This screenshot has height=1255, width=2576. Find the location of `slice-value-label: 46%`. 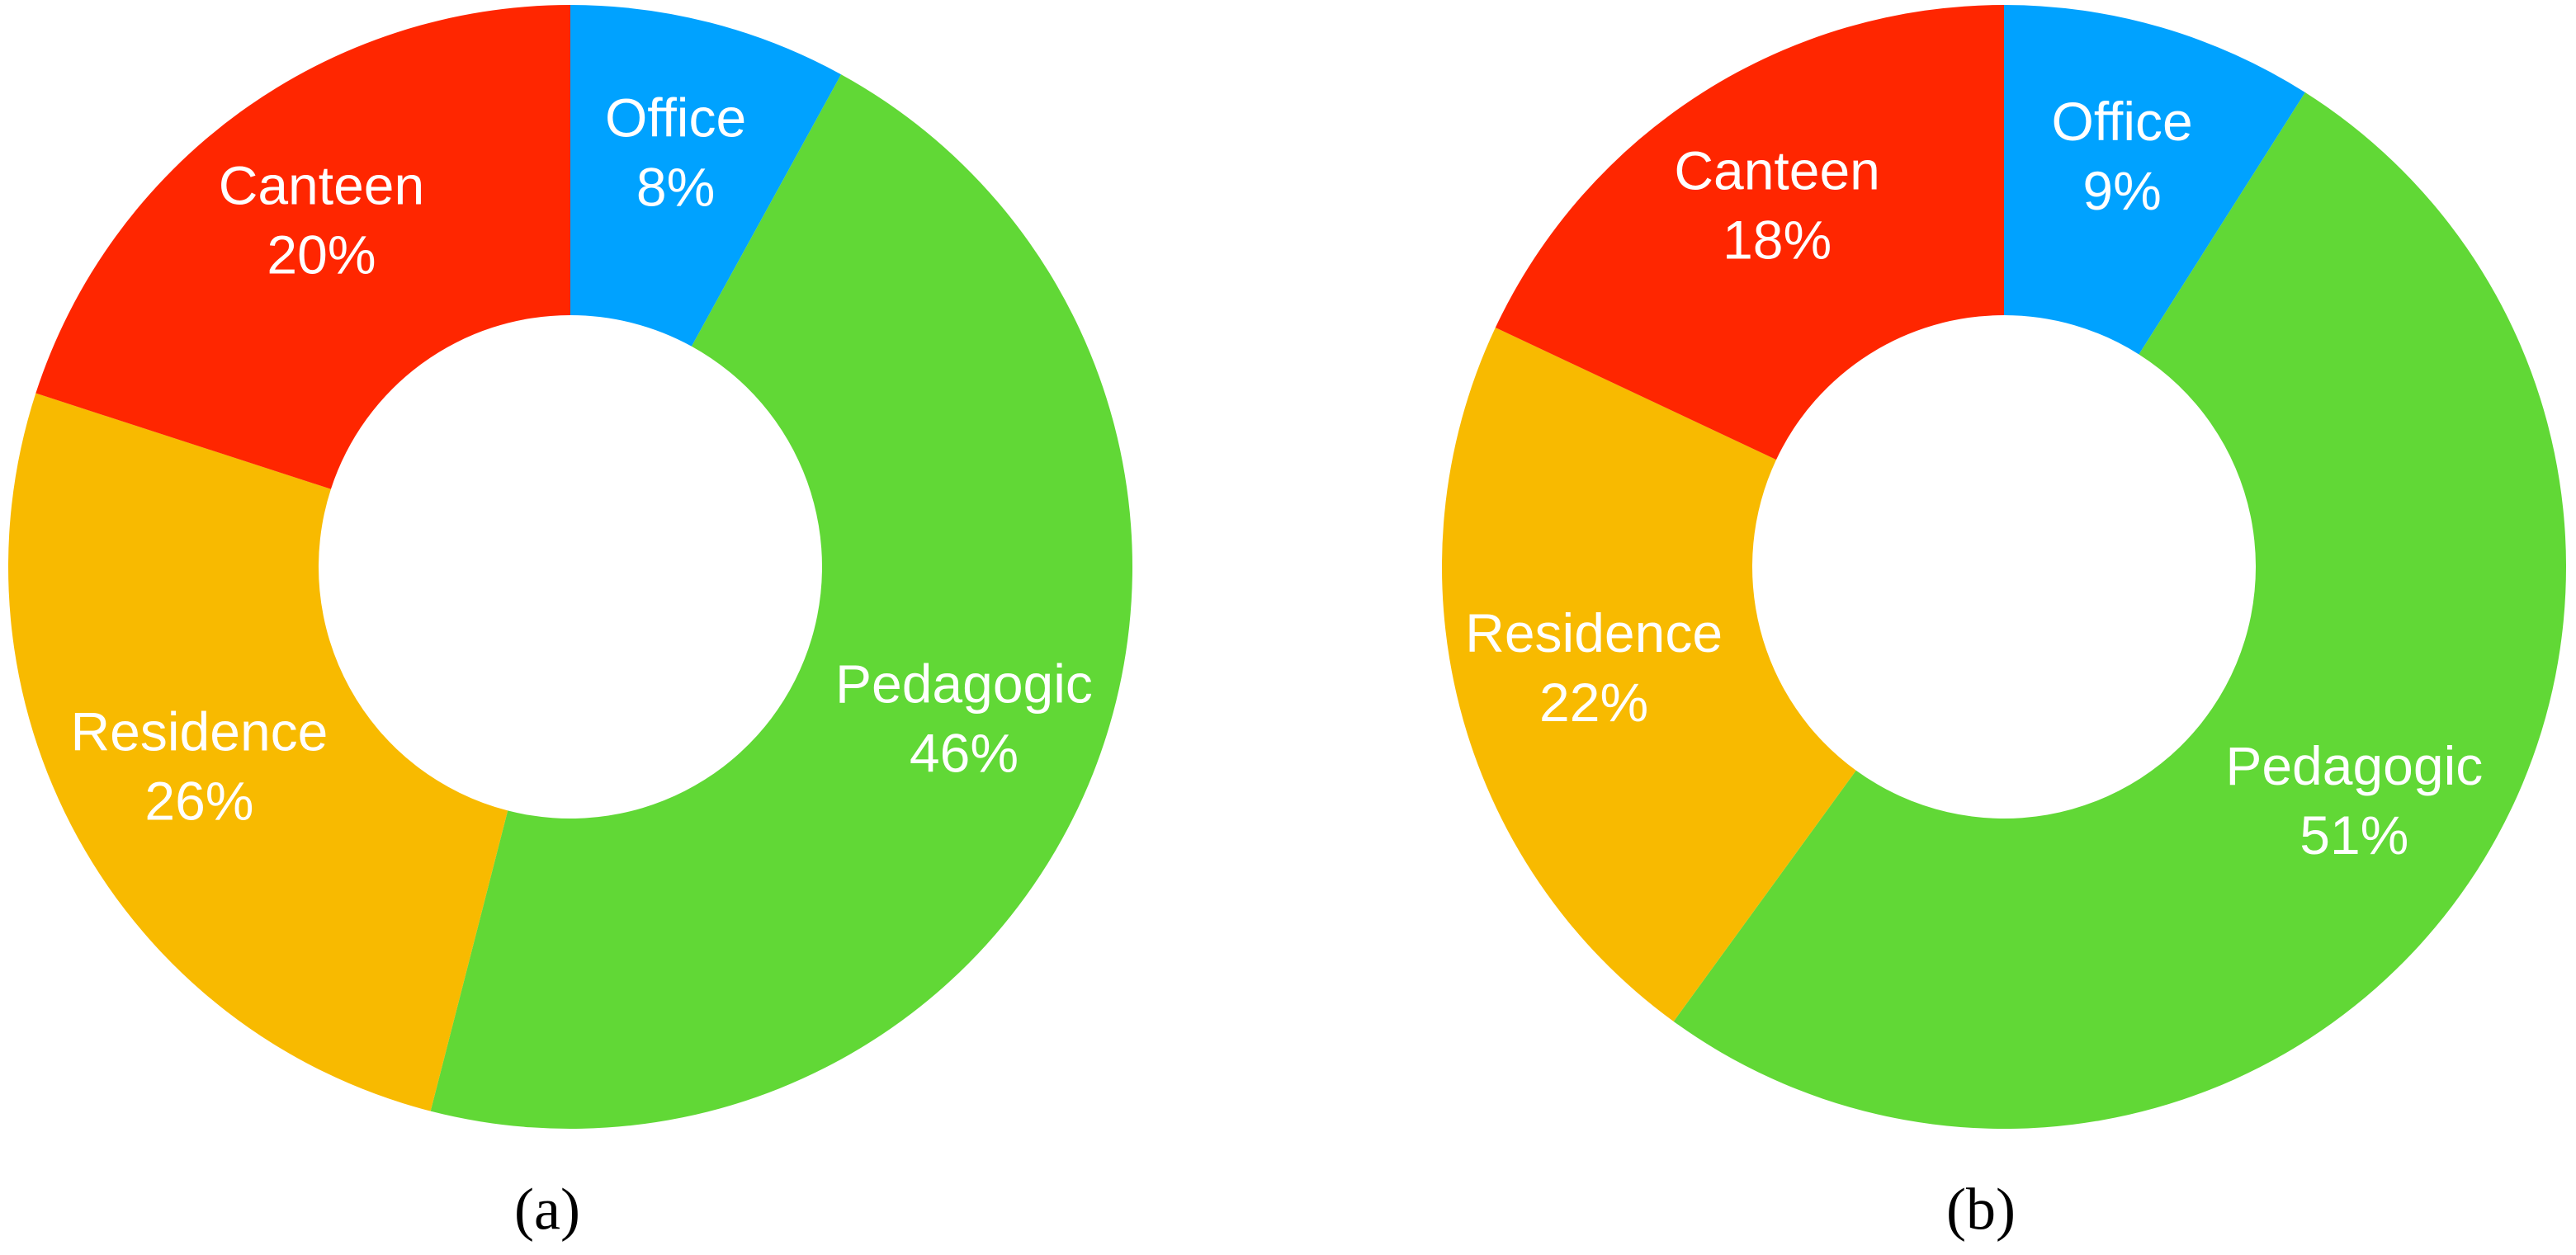

slice-value-label: 46% is located at coordinates (964, 752).